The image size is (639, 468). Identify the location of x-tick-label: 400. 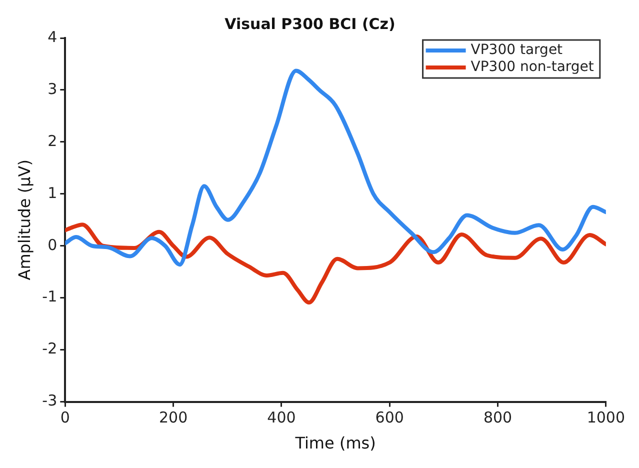
(281, 417).